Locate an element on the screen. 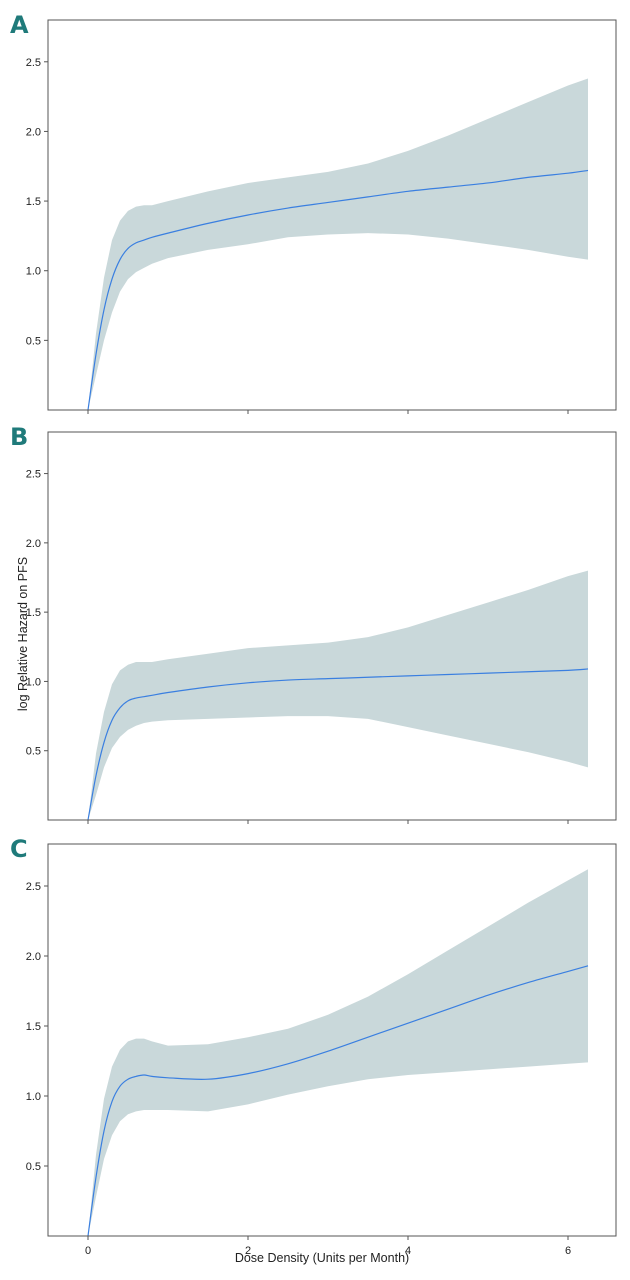 Image resolution: width=630 pixels, height=1280 pixels. x-tick-label: 4 is located at coordinates (408, 1251).